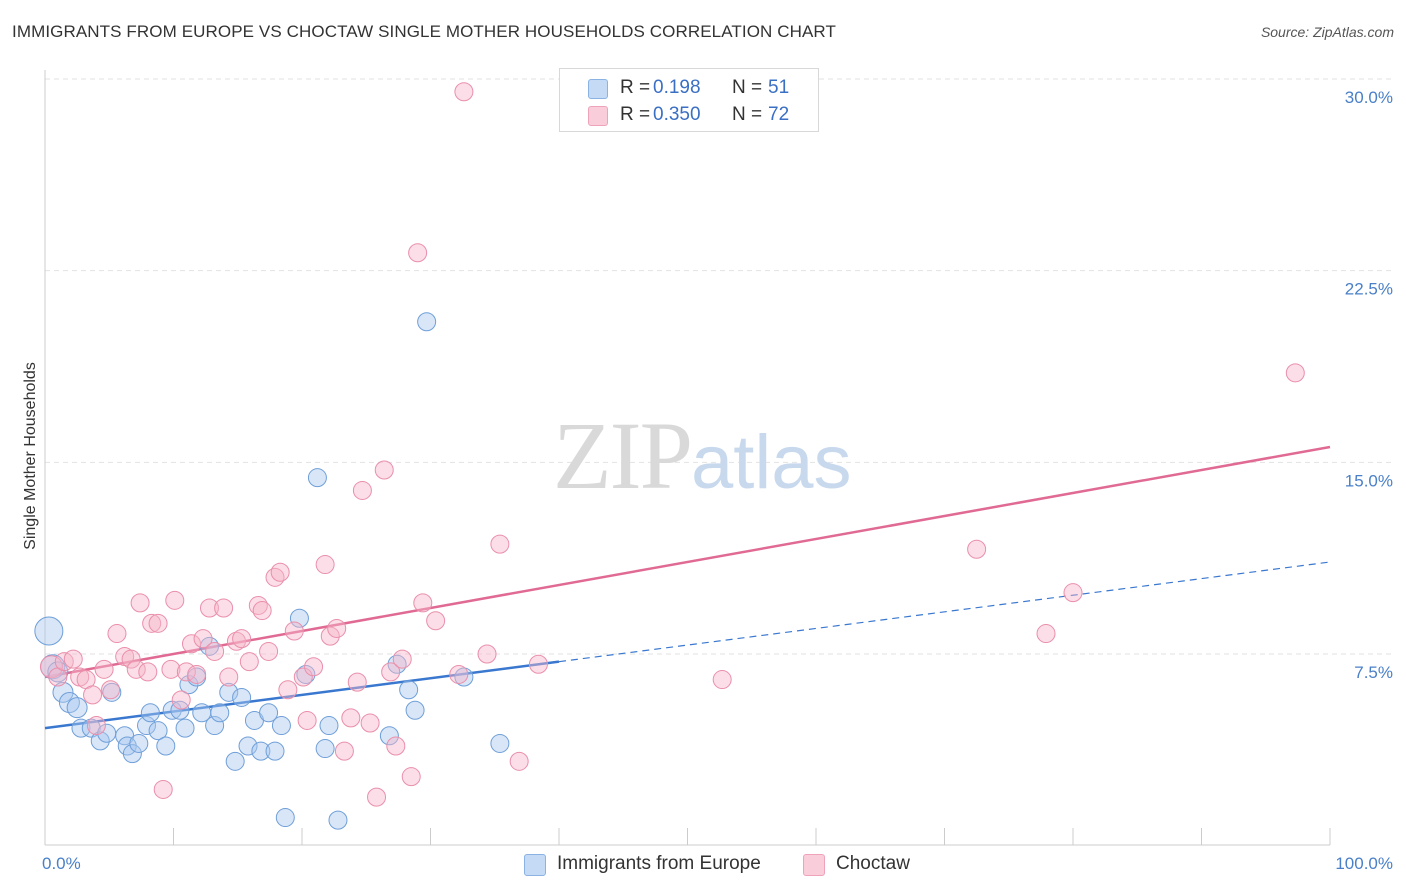 The image size is (1406, 892). Describe the element at coordinates (689, 115) in the screenshot. I see `legend-row-choctaw: R = 0.350 N = 72` at that location.